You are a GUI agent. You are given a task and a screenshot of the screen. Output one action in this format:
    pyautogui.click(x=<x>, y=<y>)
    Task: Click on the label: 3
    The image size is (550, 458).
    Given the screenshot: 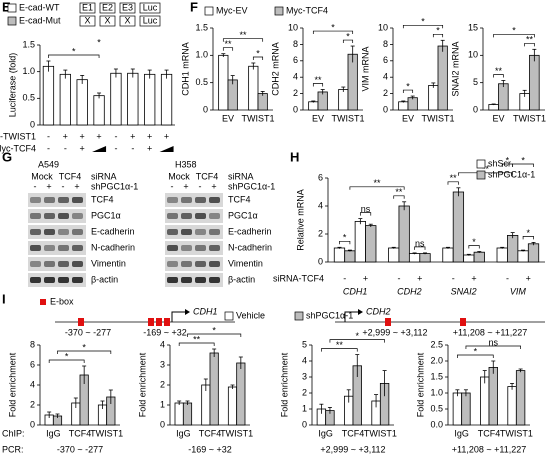 What is the action you would take?
    pyautogui.click(x=162, y=364)
    